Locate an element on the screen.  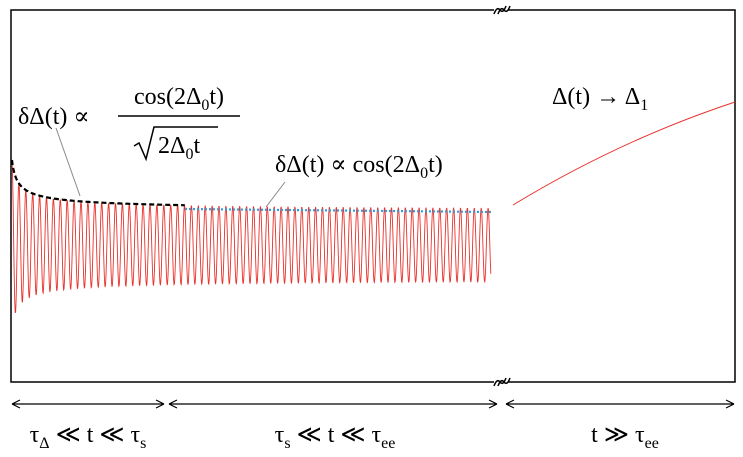
constant-label: δΔ(t) ∝ cos(2Δ0t) is located at coordinates (359, 167).